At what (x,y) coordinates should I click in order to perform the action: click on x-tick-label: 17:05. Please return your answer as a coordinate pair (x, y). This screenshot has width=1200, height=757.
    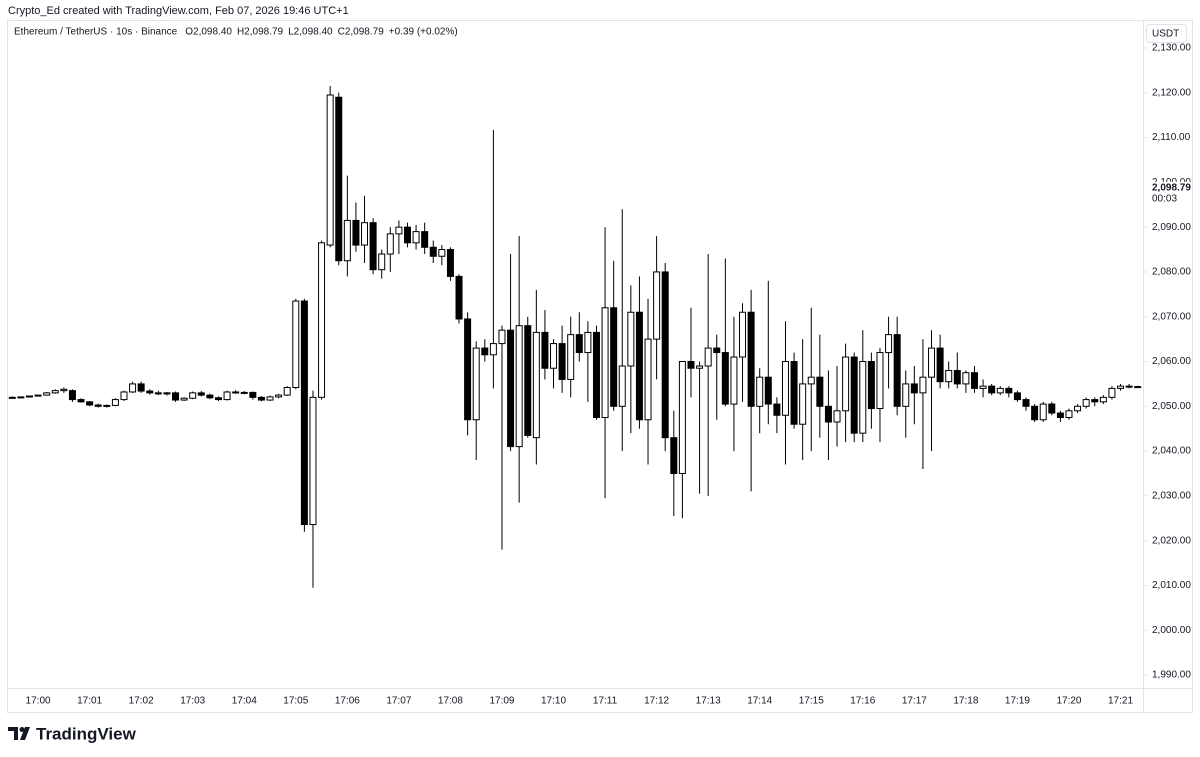
    Looking at the image, I should click on (295, 701).